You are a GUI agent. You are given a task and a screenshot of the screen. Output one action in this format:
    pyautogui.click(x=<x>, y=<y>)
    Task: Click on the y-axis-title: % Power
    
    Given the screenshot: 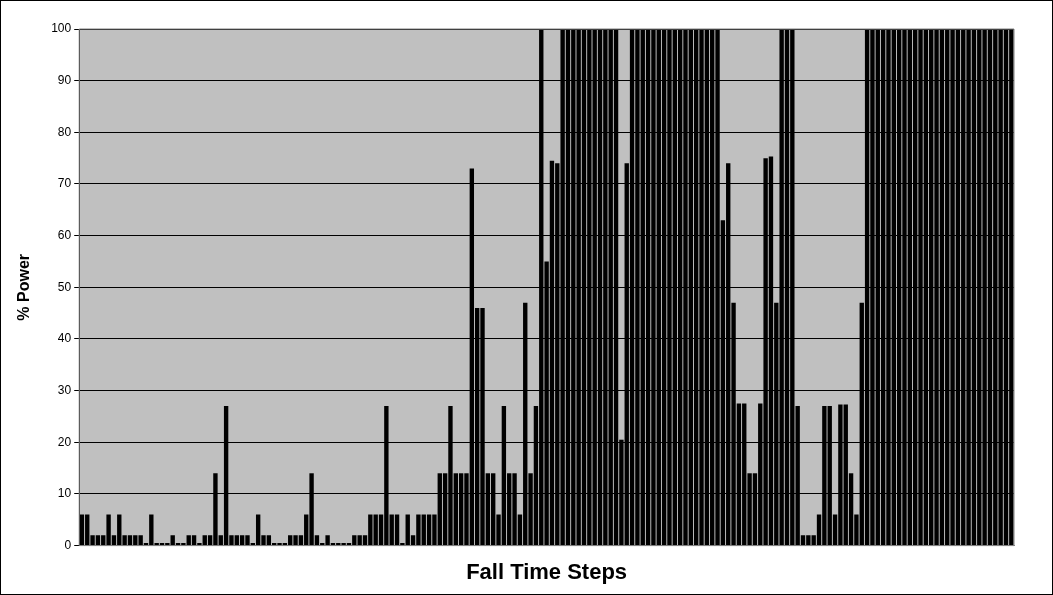 What is the action you would take?
    pyautogui.click(x=24, y=287)
    